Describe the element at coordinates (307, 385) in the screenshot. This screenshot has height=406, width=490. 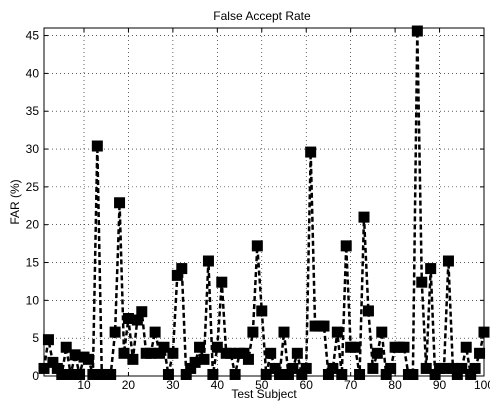
I see `x-tick-label: 60` at that location.